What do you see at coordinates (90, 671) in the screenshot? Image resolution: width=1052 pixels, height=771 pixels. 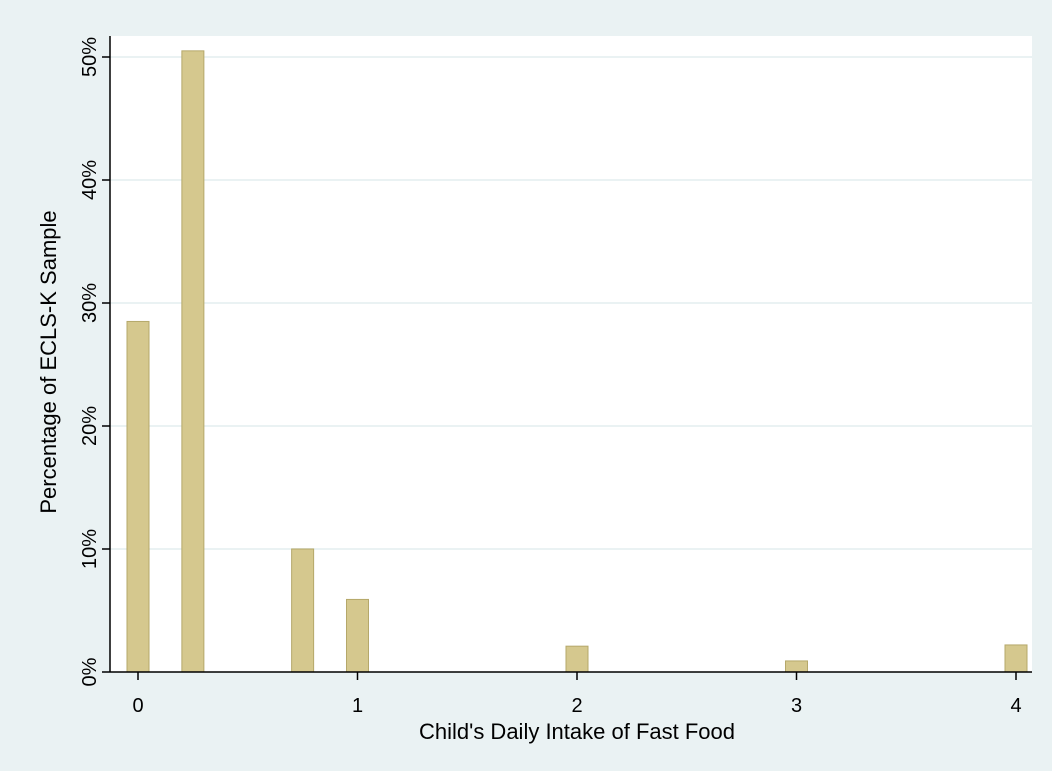 I see `y-tick-label: 0%` at bounding box center [90, 671].